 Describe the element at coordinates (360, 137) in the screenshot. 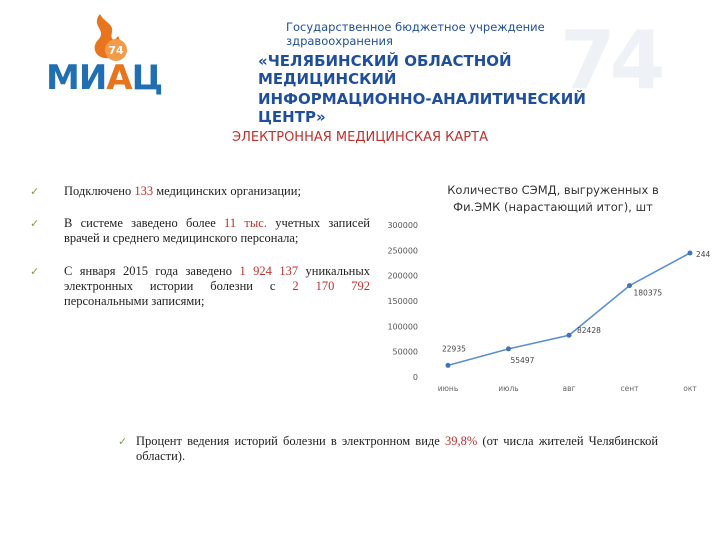

I see `page-title: ЭЛЕКТРОННАЯ МЕДИЦИНСКАЯ КАРТА` at that location.